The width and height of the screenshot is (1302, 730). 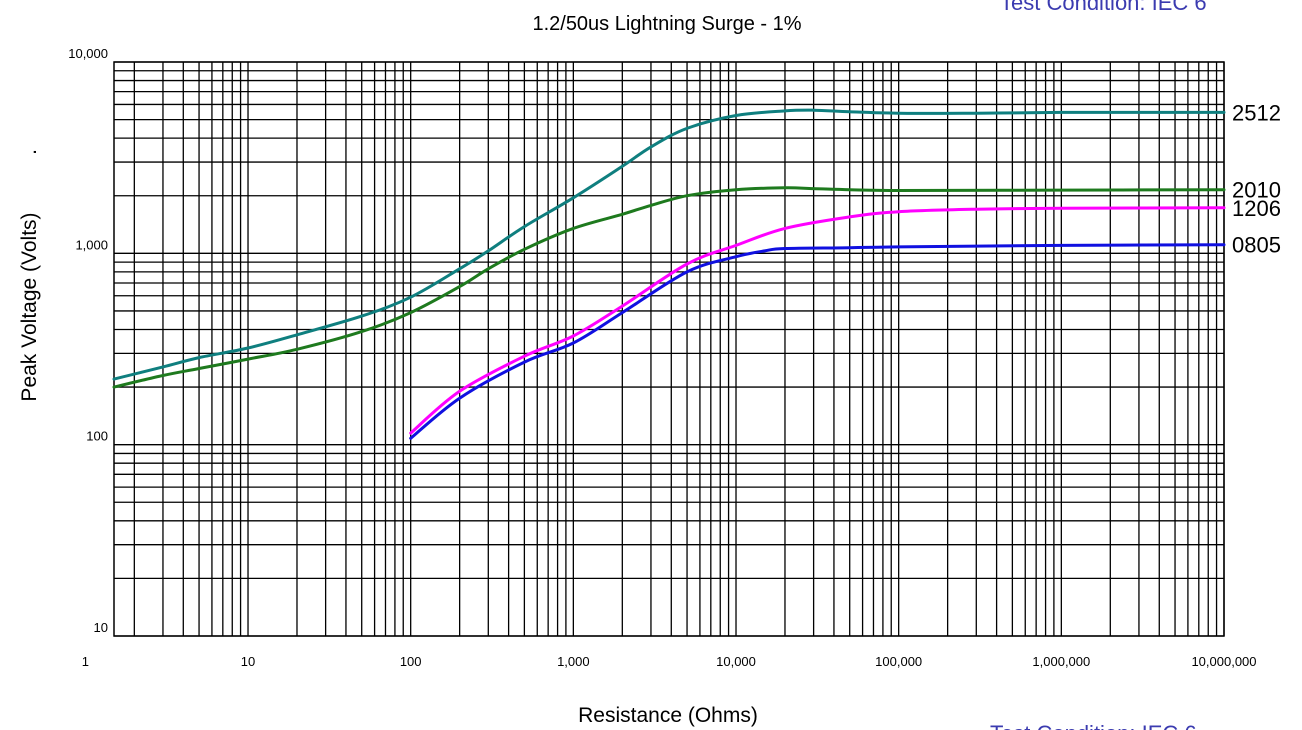 What do you see at coordinates (1256, 245) in the screenshot?
I see `series-label-0805: 0805` at bounding box center [1256, 245].